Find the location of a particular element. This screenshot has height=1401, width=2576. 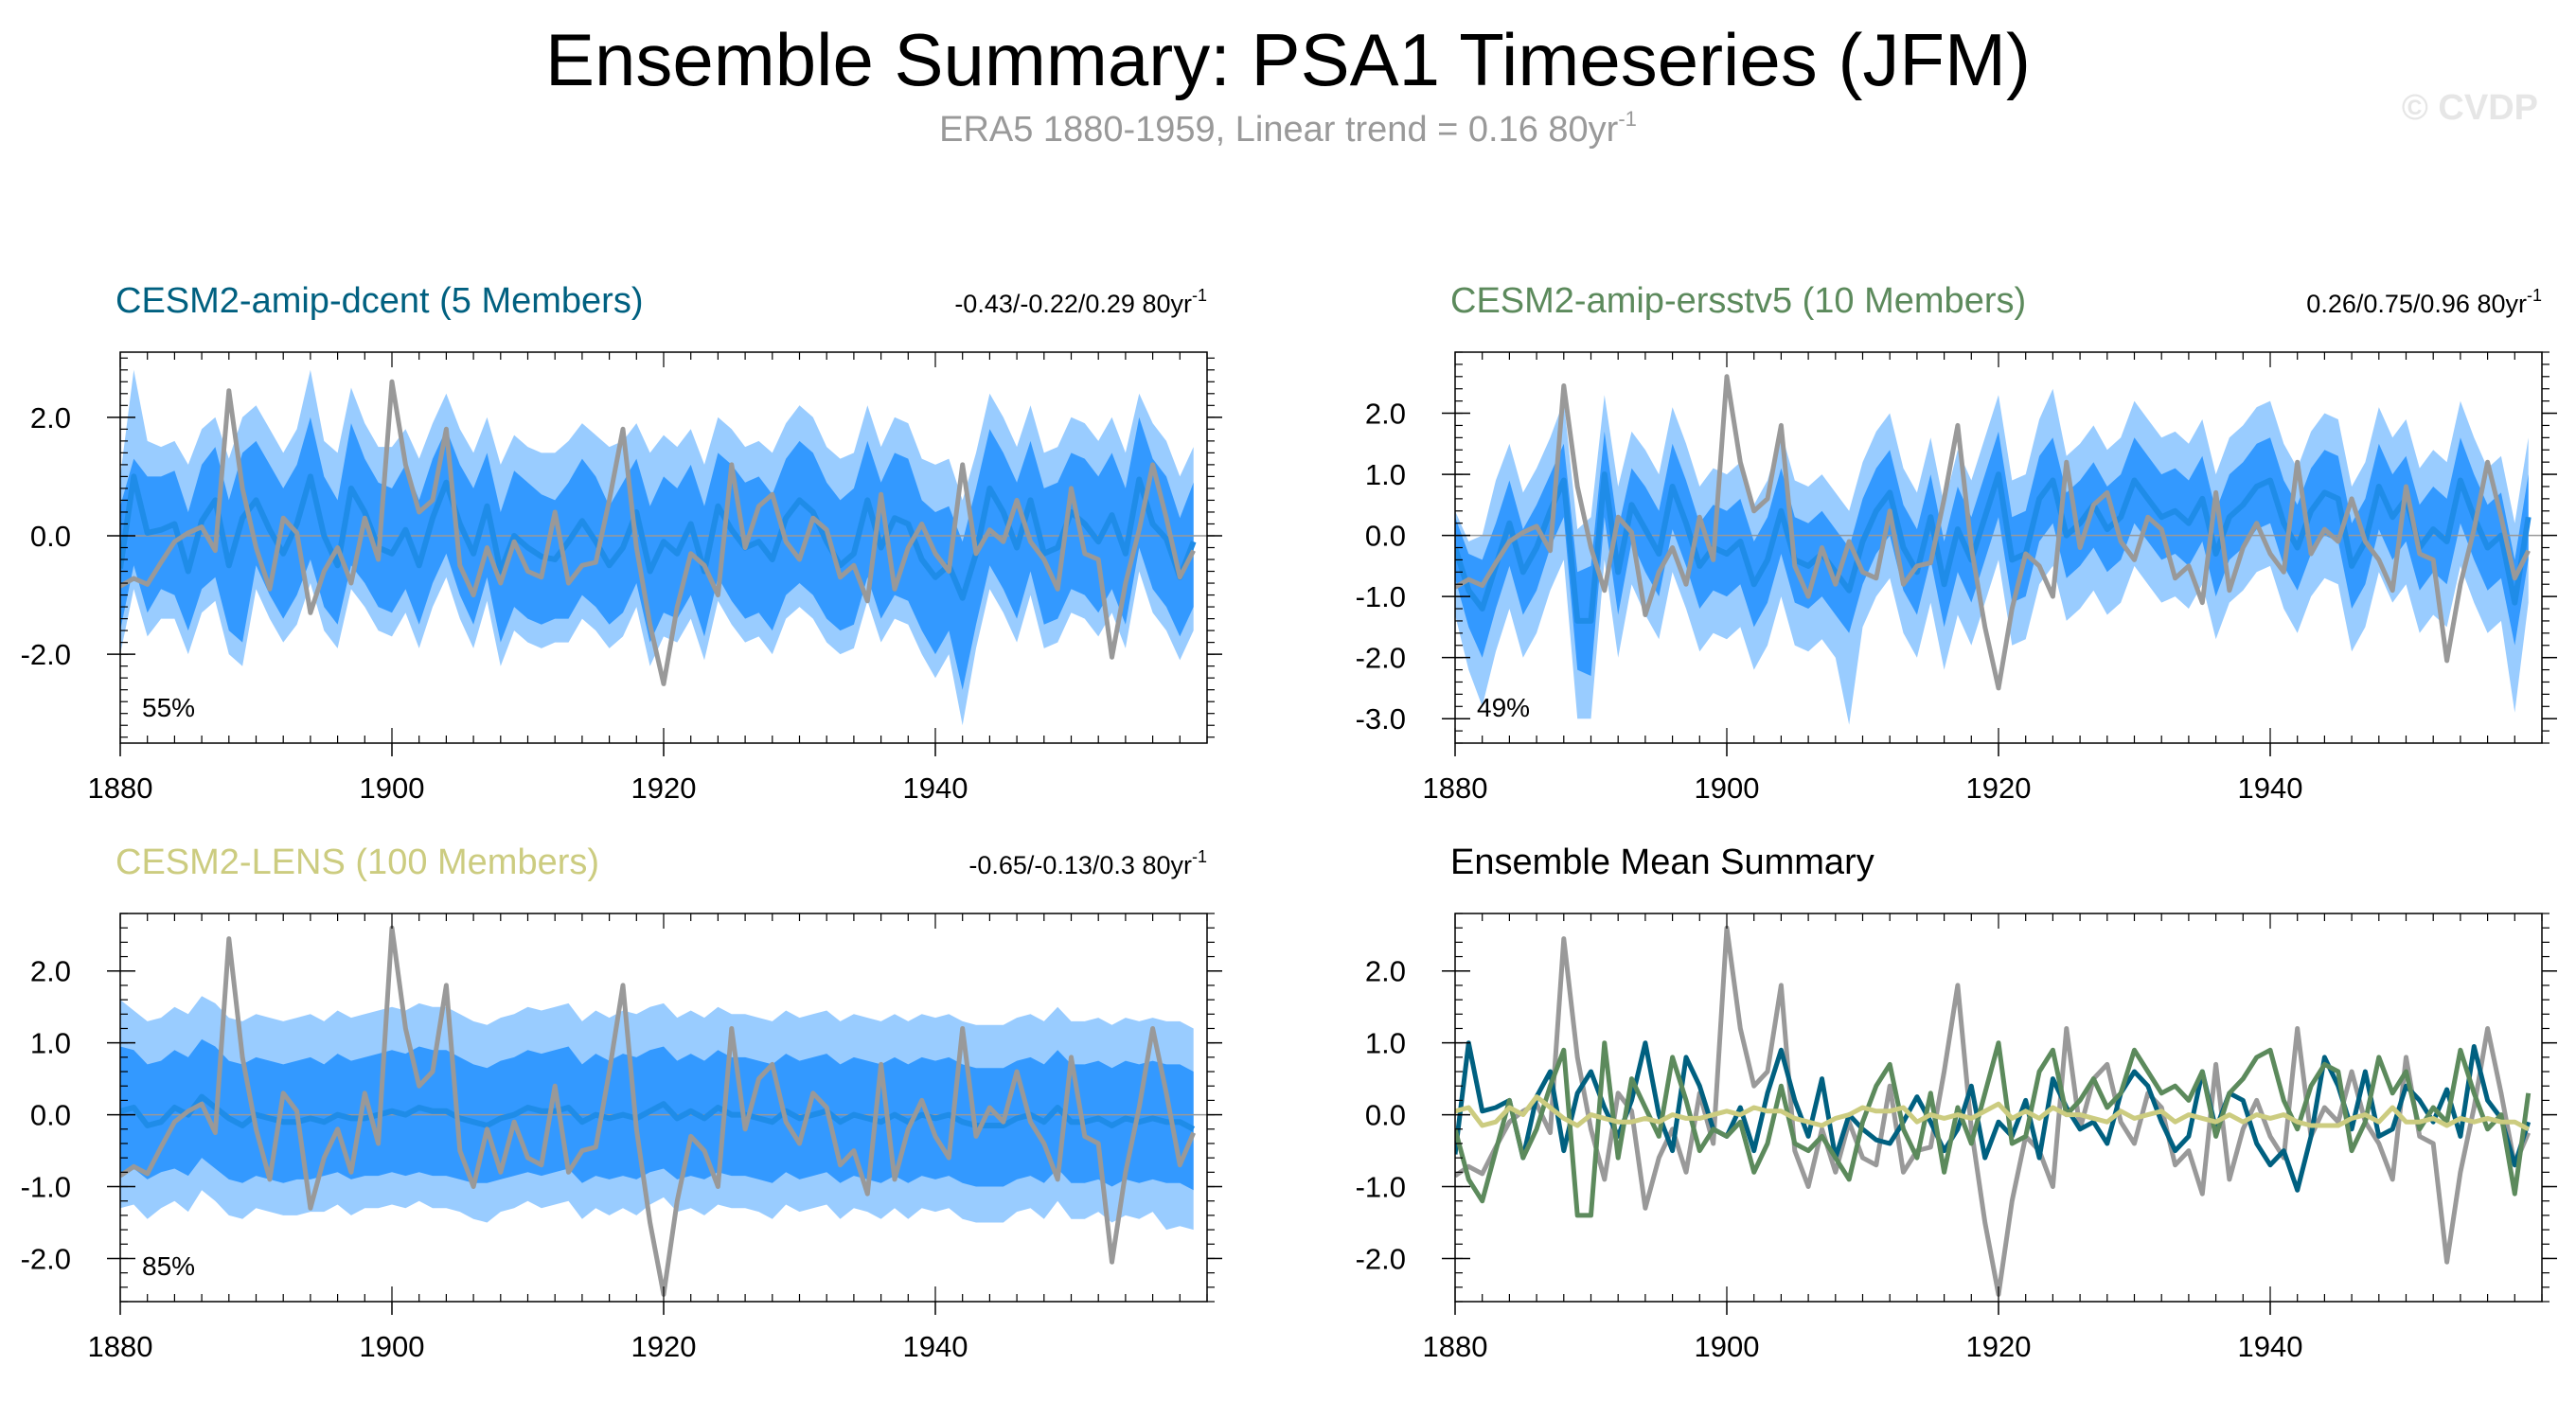

inner-spread-band is located at coordinates (1992, 553).